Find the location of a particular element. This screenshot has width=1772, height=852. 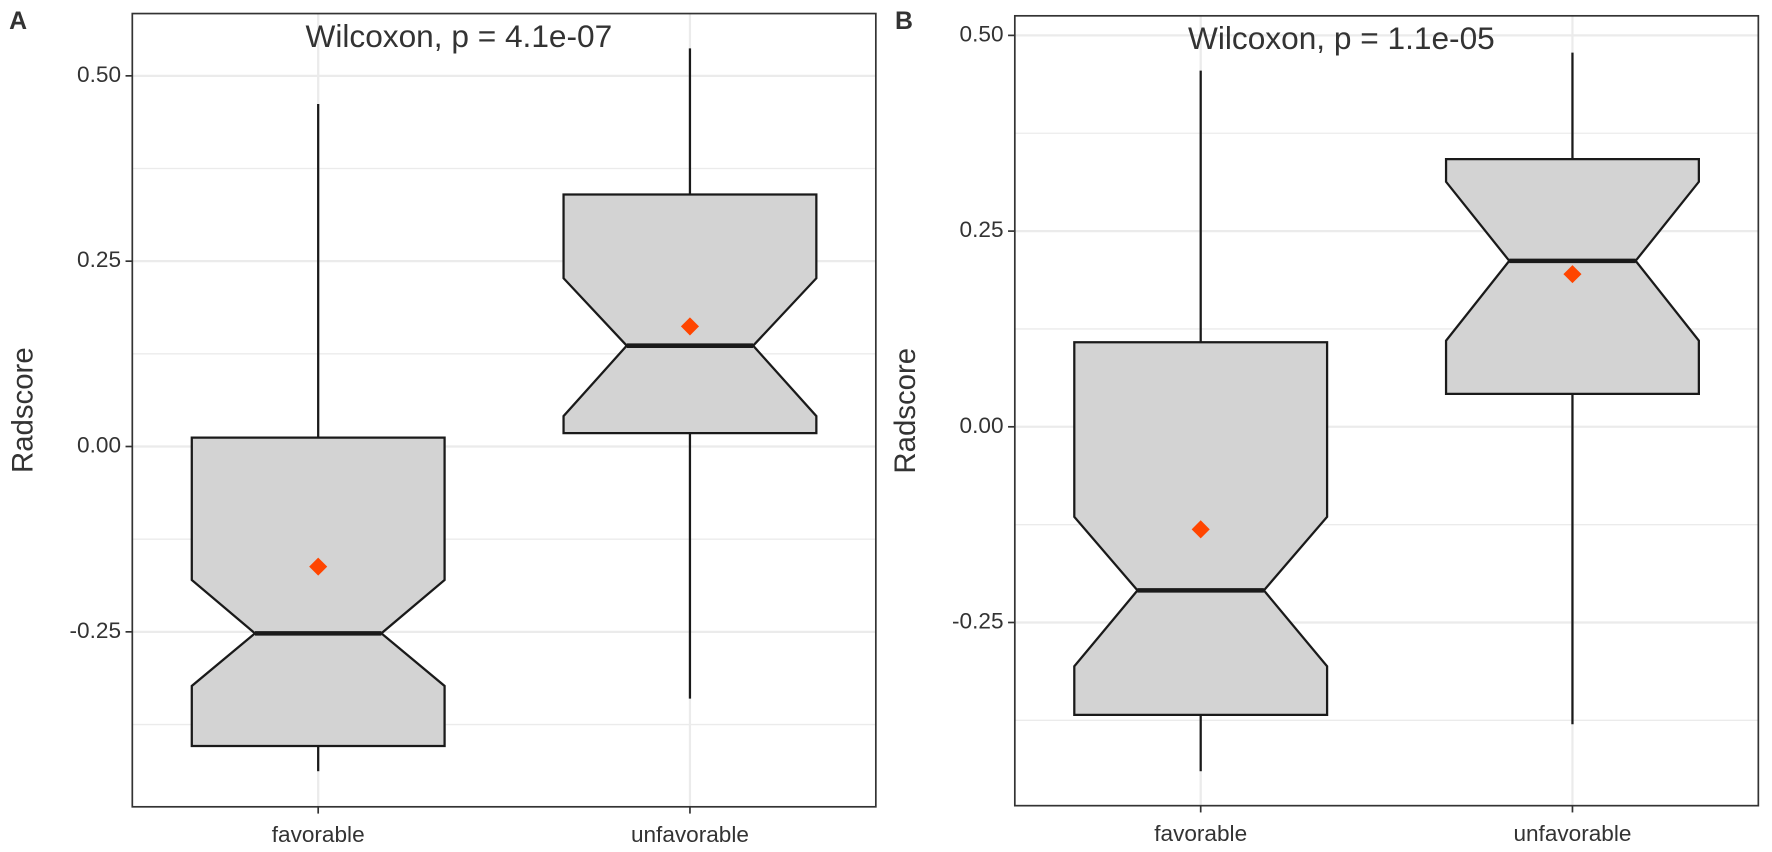

panel-tag: B is located at coordinates (904, 21).